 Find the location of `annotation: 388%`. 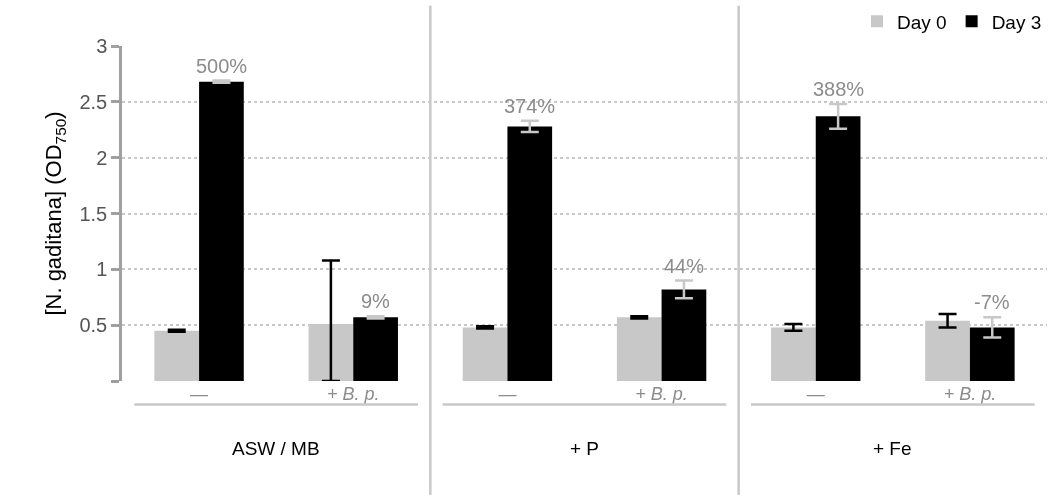

annotation: 388% is located at coordinates (839, 89).